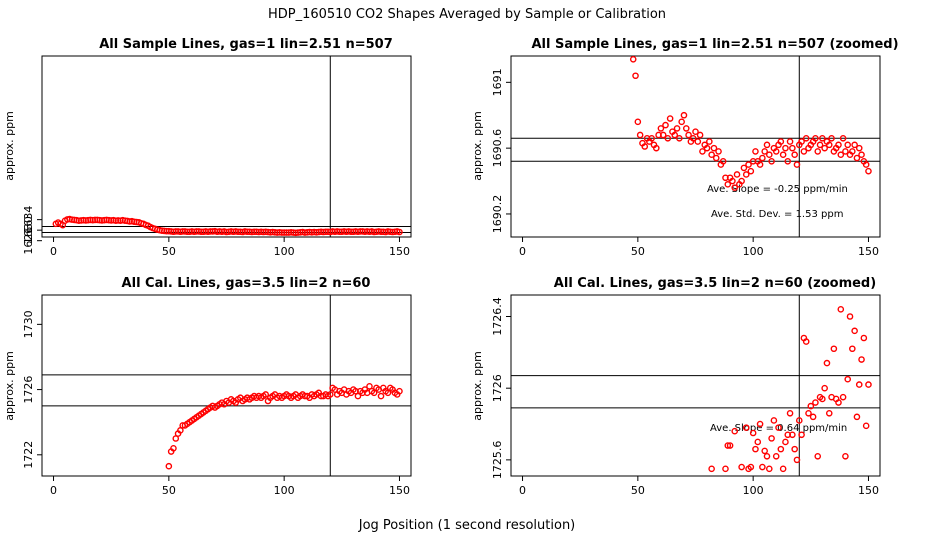  Describe the element at coordinates (53, 251) in the screenshot. I see `x-tick-label: 0` at that location.